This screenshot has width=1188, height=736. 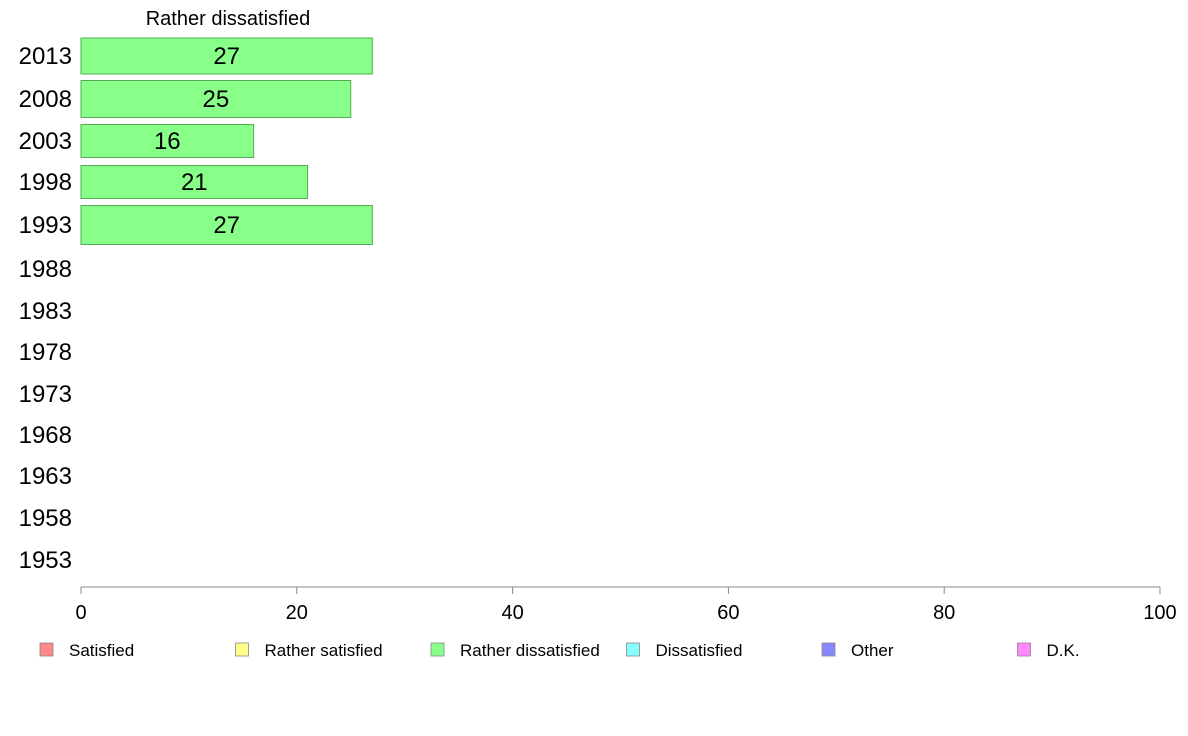 I want to click on x-tick-label: 0, so click(x=80, y=613).